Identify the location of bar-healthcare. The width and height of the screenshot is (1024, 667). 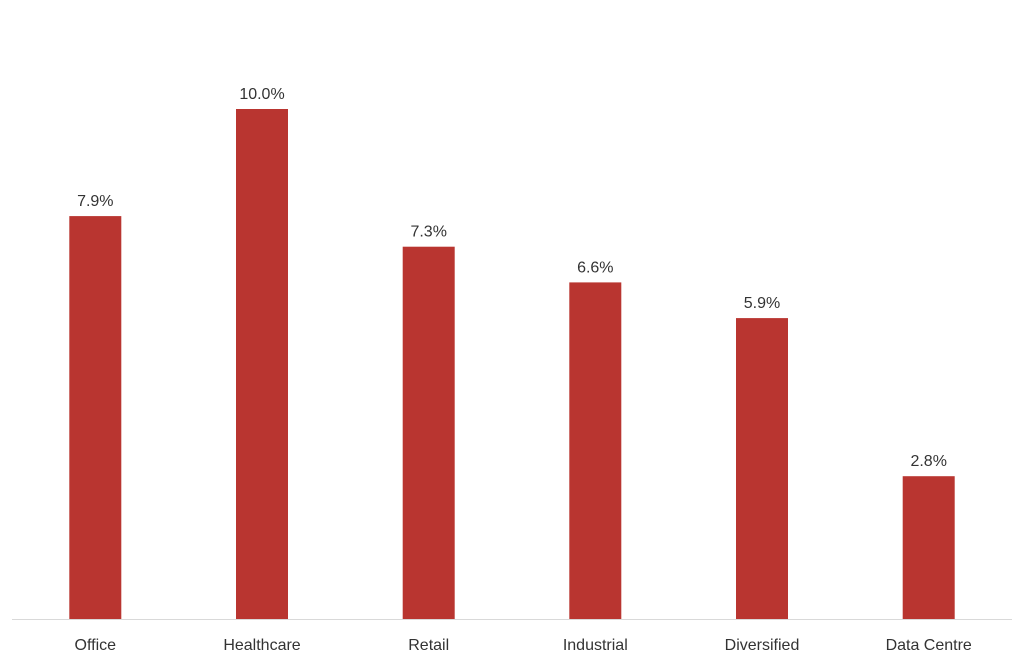
(262, 364).